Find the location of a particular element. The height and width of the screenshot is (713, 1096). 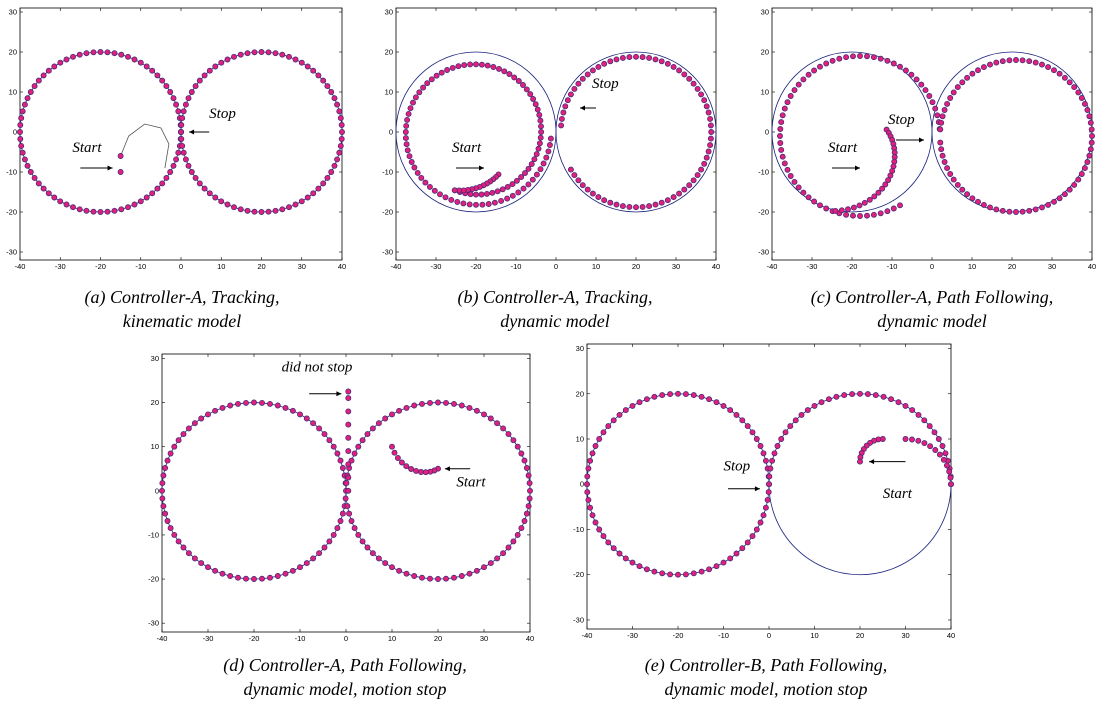

caption-c-line1: (c) Controller-A, Path Following, is located at coordinates (932, 297).